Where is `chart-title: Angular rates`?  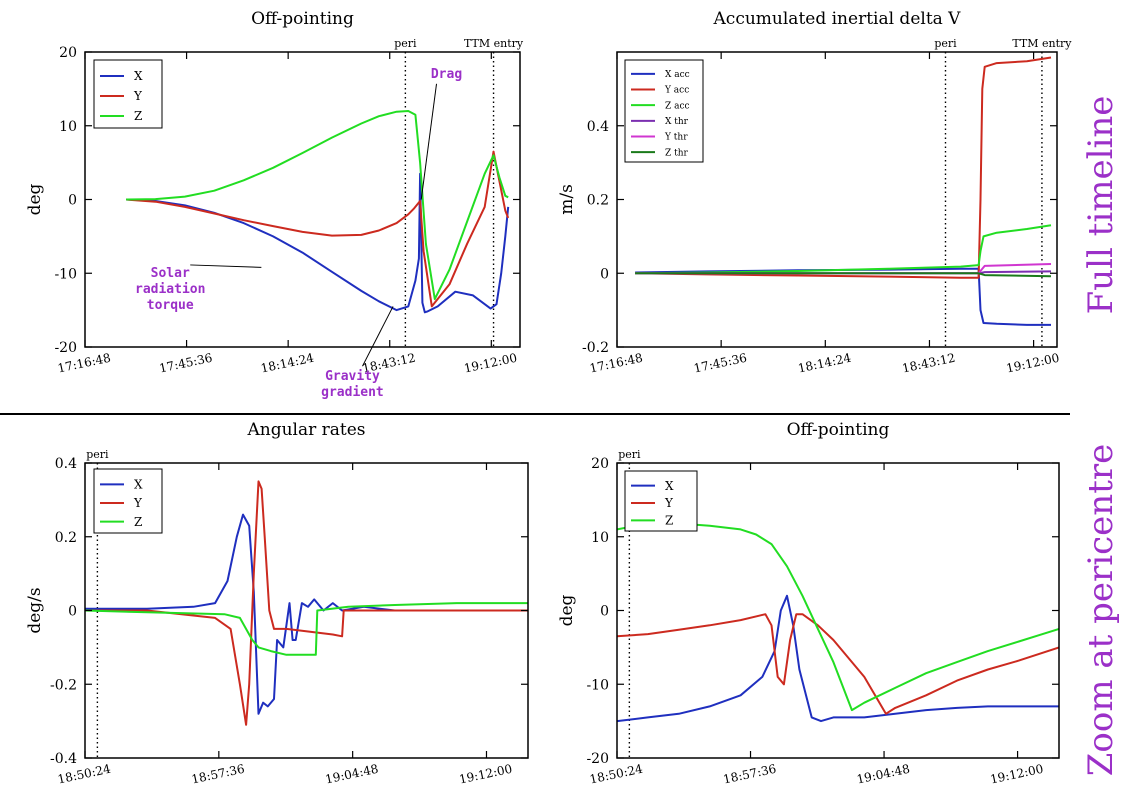
chart-title: Angular rates is located at coordinates (305, 430).